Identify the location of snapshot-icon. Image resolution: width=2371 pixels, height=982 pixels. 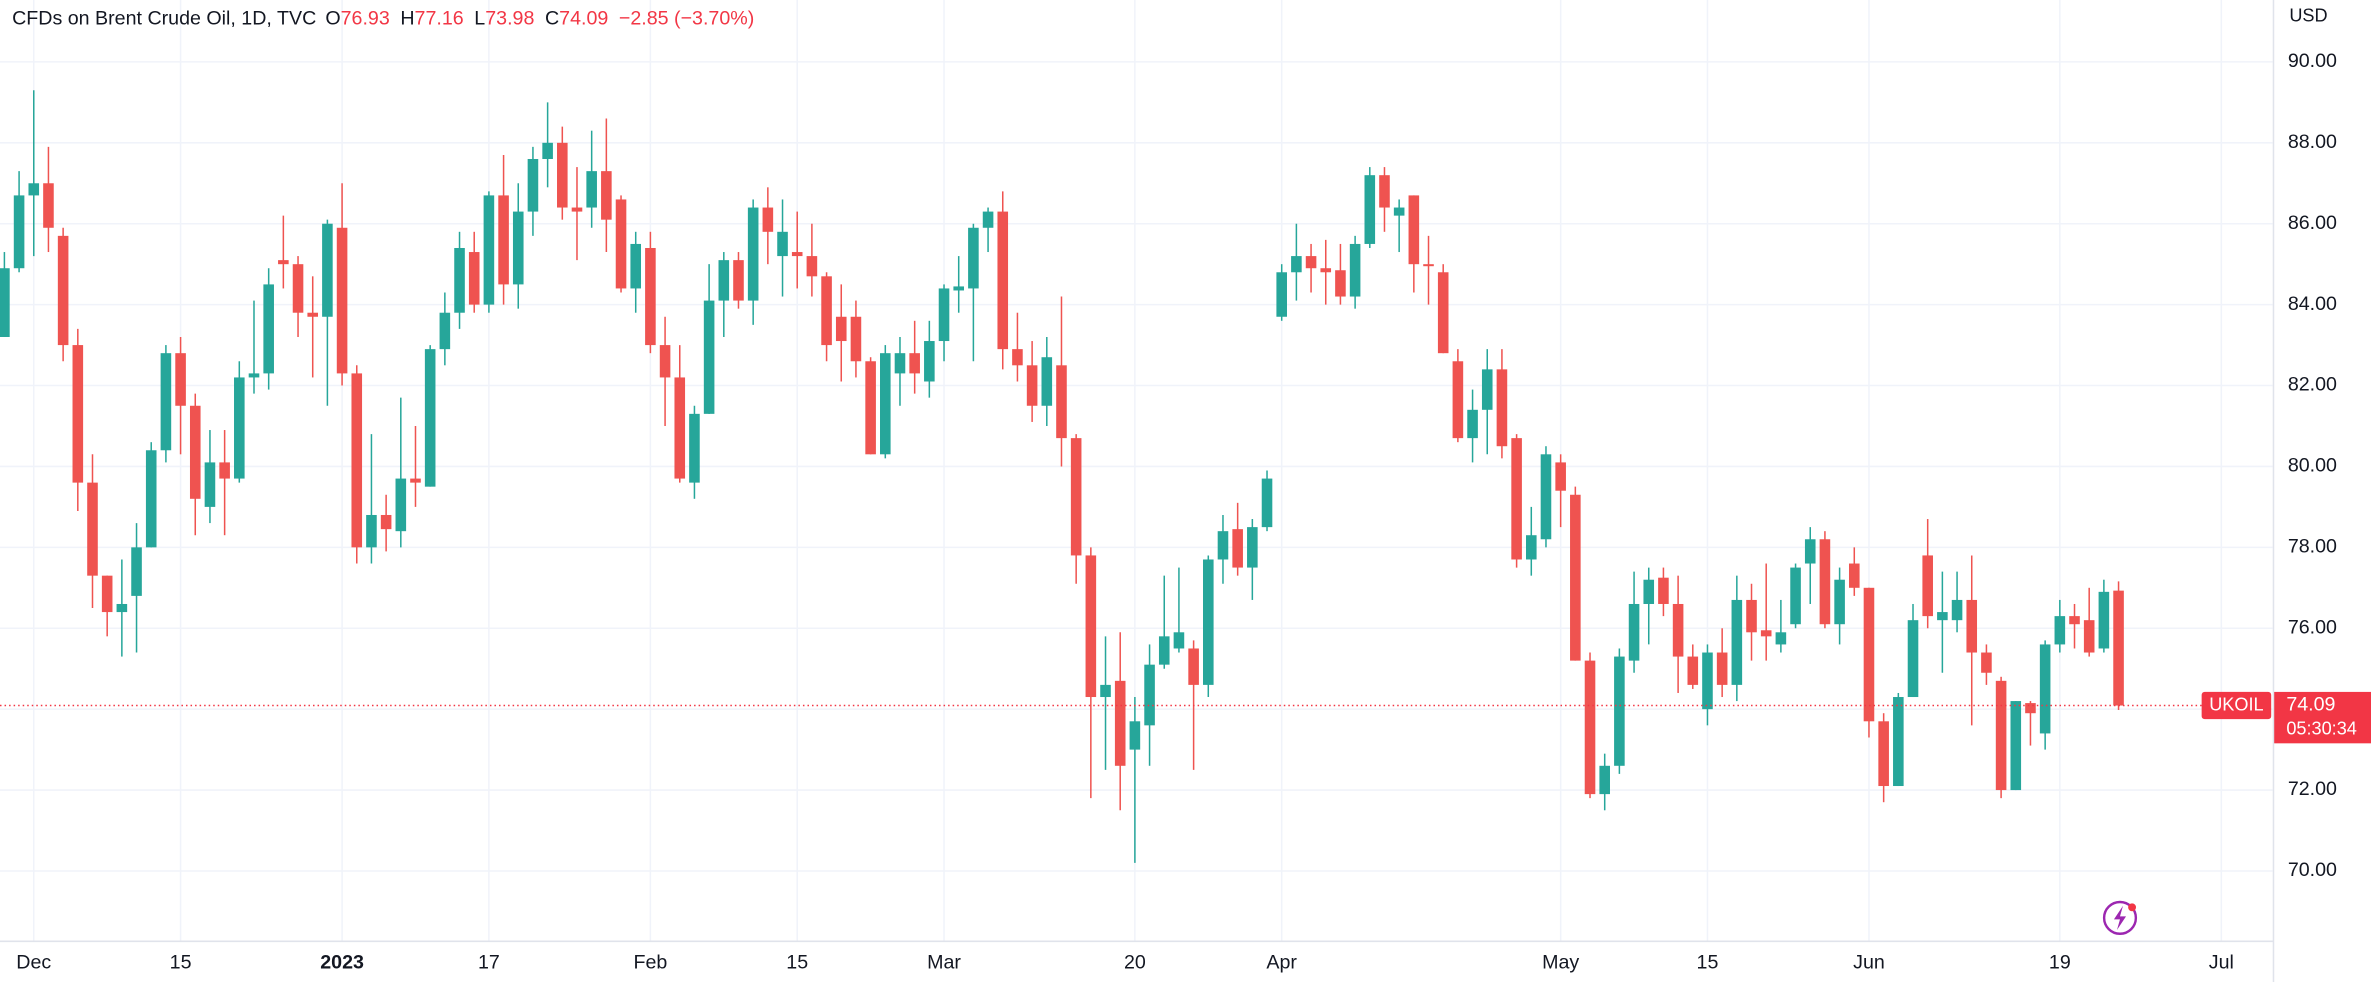
(2120, 917).